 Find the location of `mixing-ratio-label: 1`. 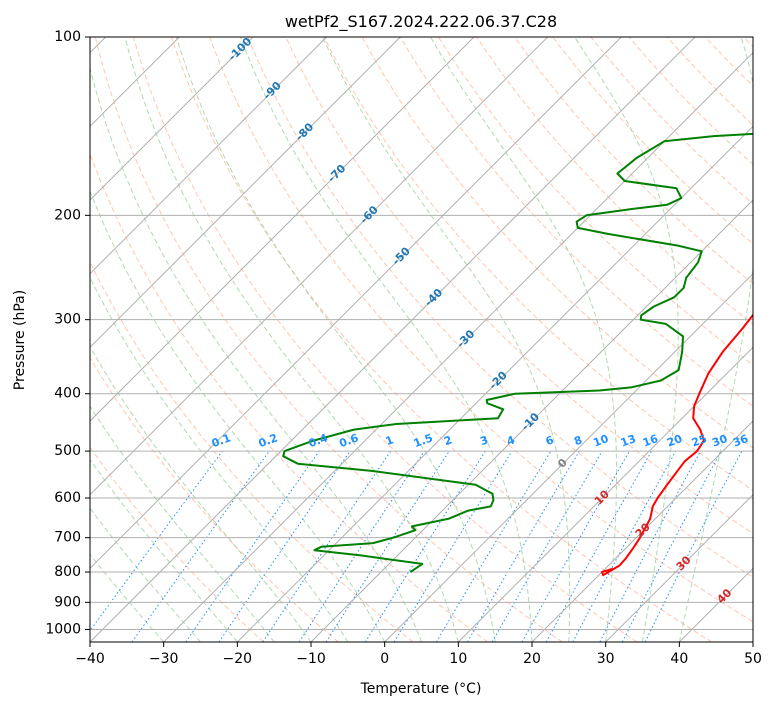

mixing-ratio-label: 1 is located at coordinates (390, 440).